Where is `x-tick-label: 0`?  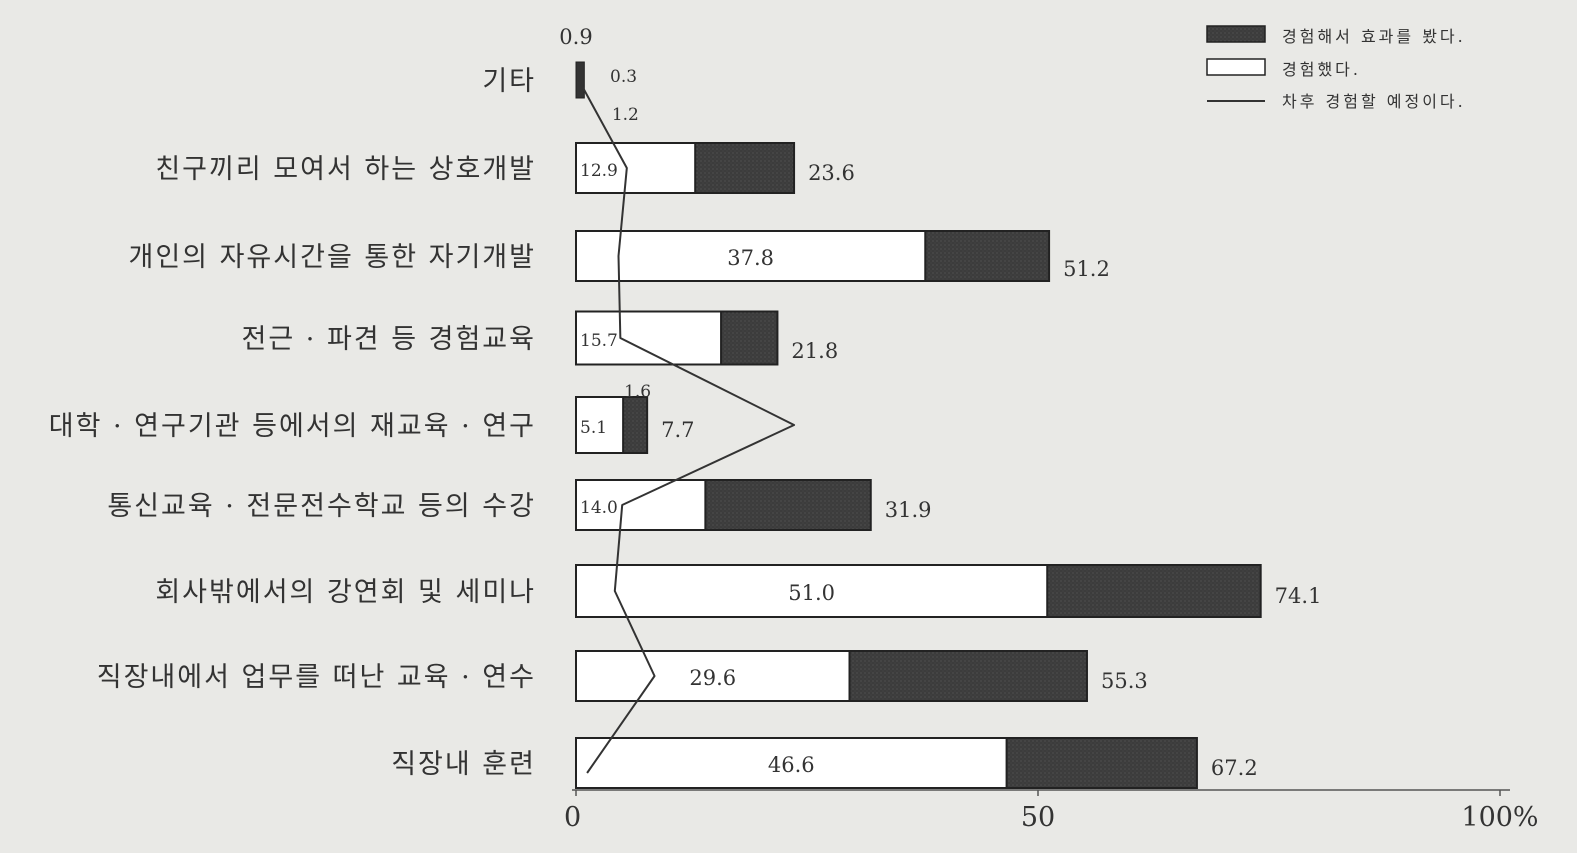
x-tick-label: 0 is located at coordinates (572, 817).